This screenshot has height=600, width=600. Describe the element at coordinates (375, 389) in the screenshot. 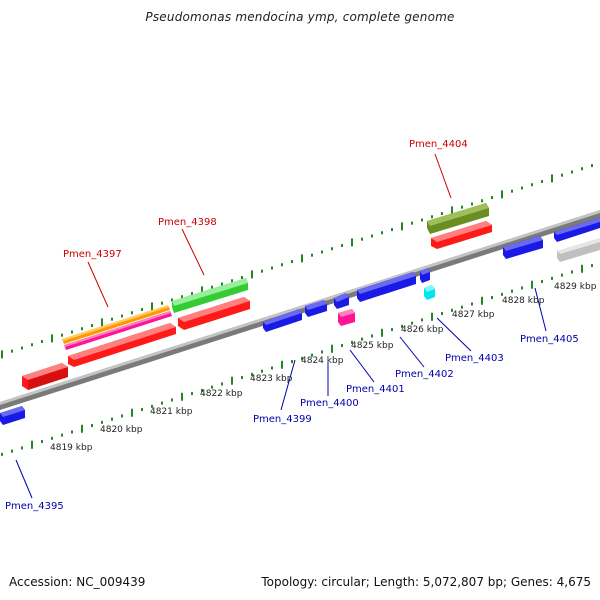

I see `gene-label-pmen-4401: Pmen_4401` at that location.